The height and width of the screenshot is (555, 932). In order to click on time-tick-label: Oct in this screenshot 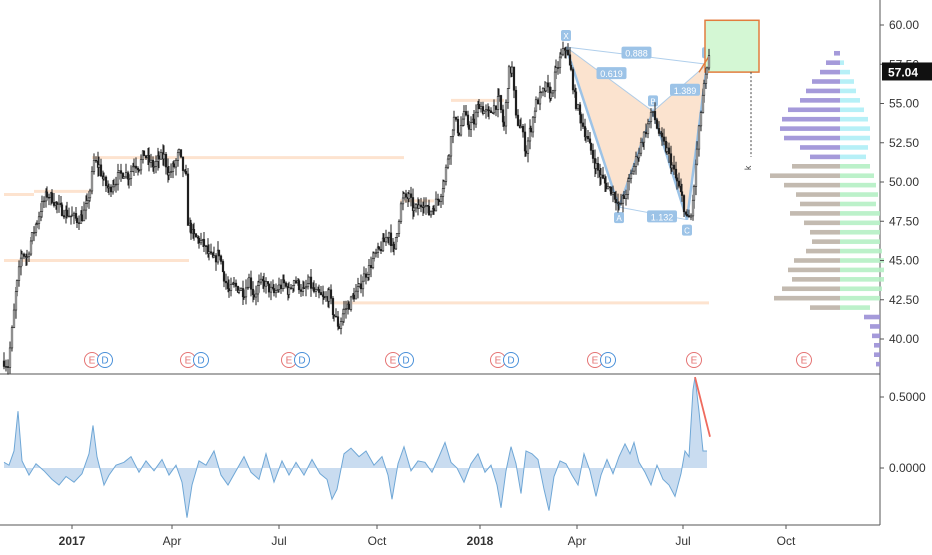, I will do `click(377, 541)`.